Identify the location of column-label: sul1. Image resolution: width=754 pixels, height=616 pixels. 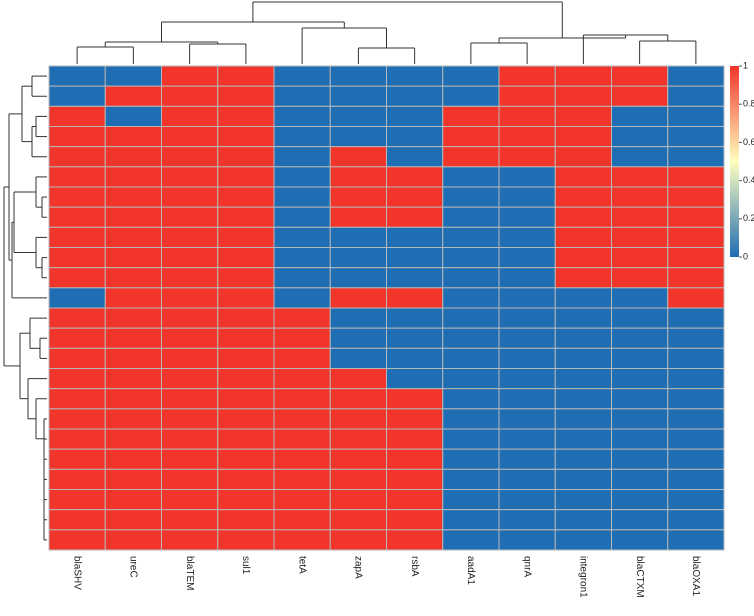
(245, 565).